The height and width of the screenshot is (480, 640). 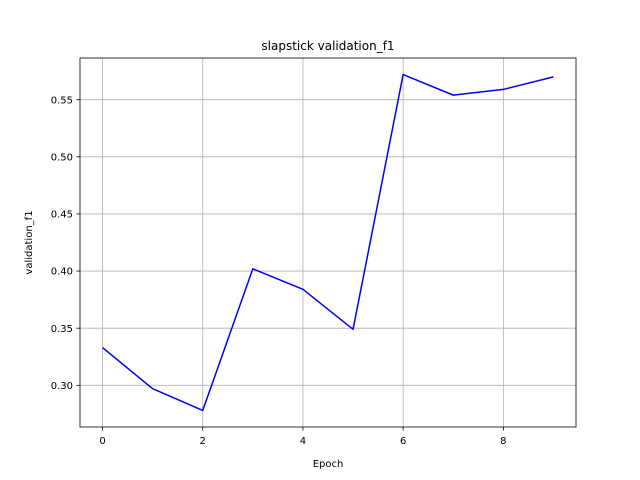 What do you see at coordinates (62, 215) in the screenshot?
I see `y-tick-label: 0.45` at bounding box center [62, 215].